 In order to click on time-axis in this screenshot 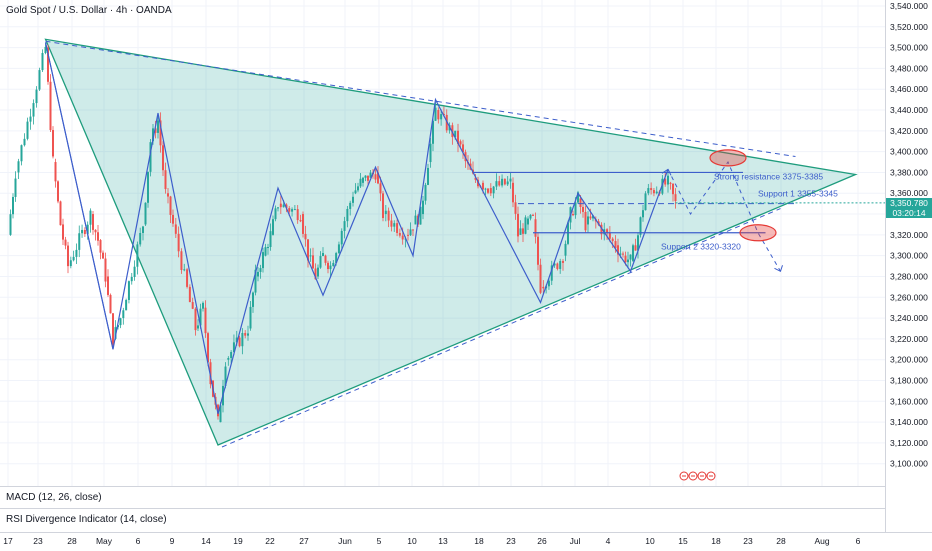, I will do `click(466, 541)`.